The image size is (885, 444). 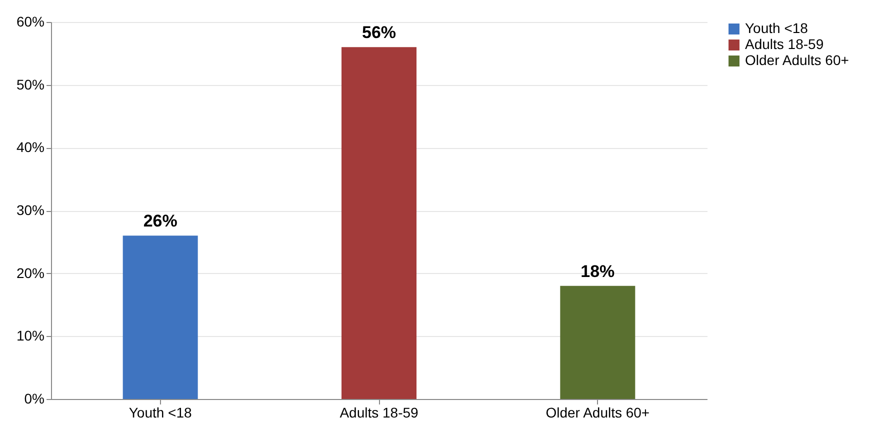 What do you see at coordinates (30, 22) in the screenshot?
I see `y-tick-label: 60%` at bounding box center [30, 22].